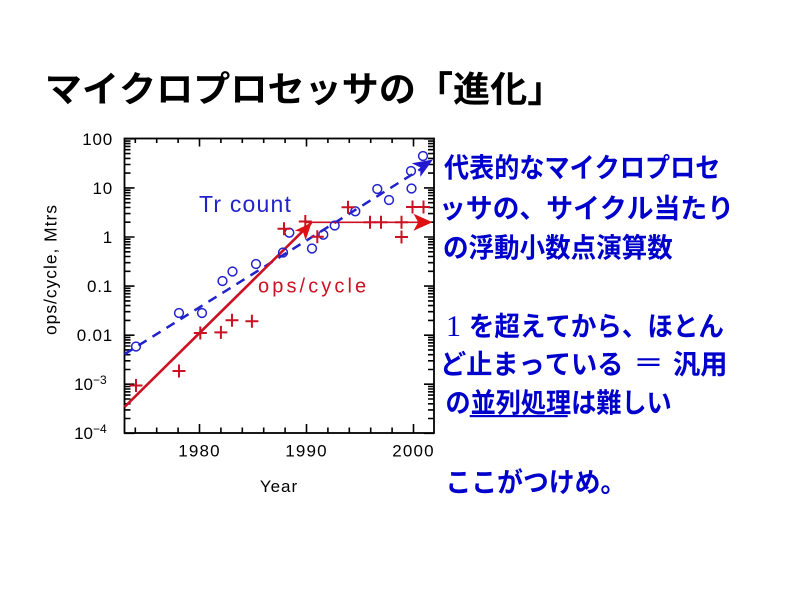  What do you see at coordinates (108, 237) in the screenshot?
I see `svg-text: 1` at bounding box center [108, 237].